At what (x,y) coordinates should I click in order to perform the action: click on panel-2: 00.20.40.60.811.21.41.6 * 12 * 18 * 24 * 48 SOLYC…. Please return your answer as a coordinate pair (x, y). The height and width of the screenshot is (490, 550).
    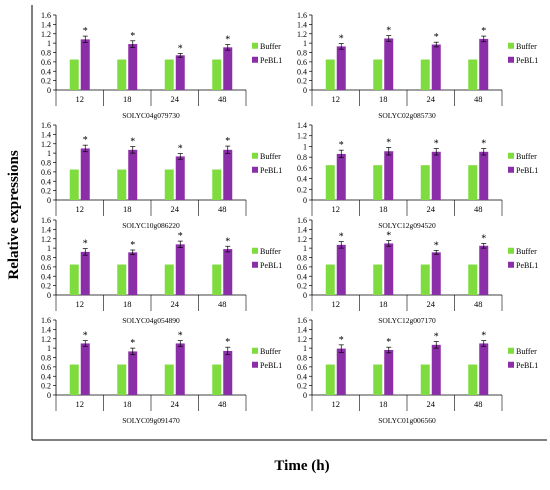
    Looking at the image, I should click on (417, 65).